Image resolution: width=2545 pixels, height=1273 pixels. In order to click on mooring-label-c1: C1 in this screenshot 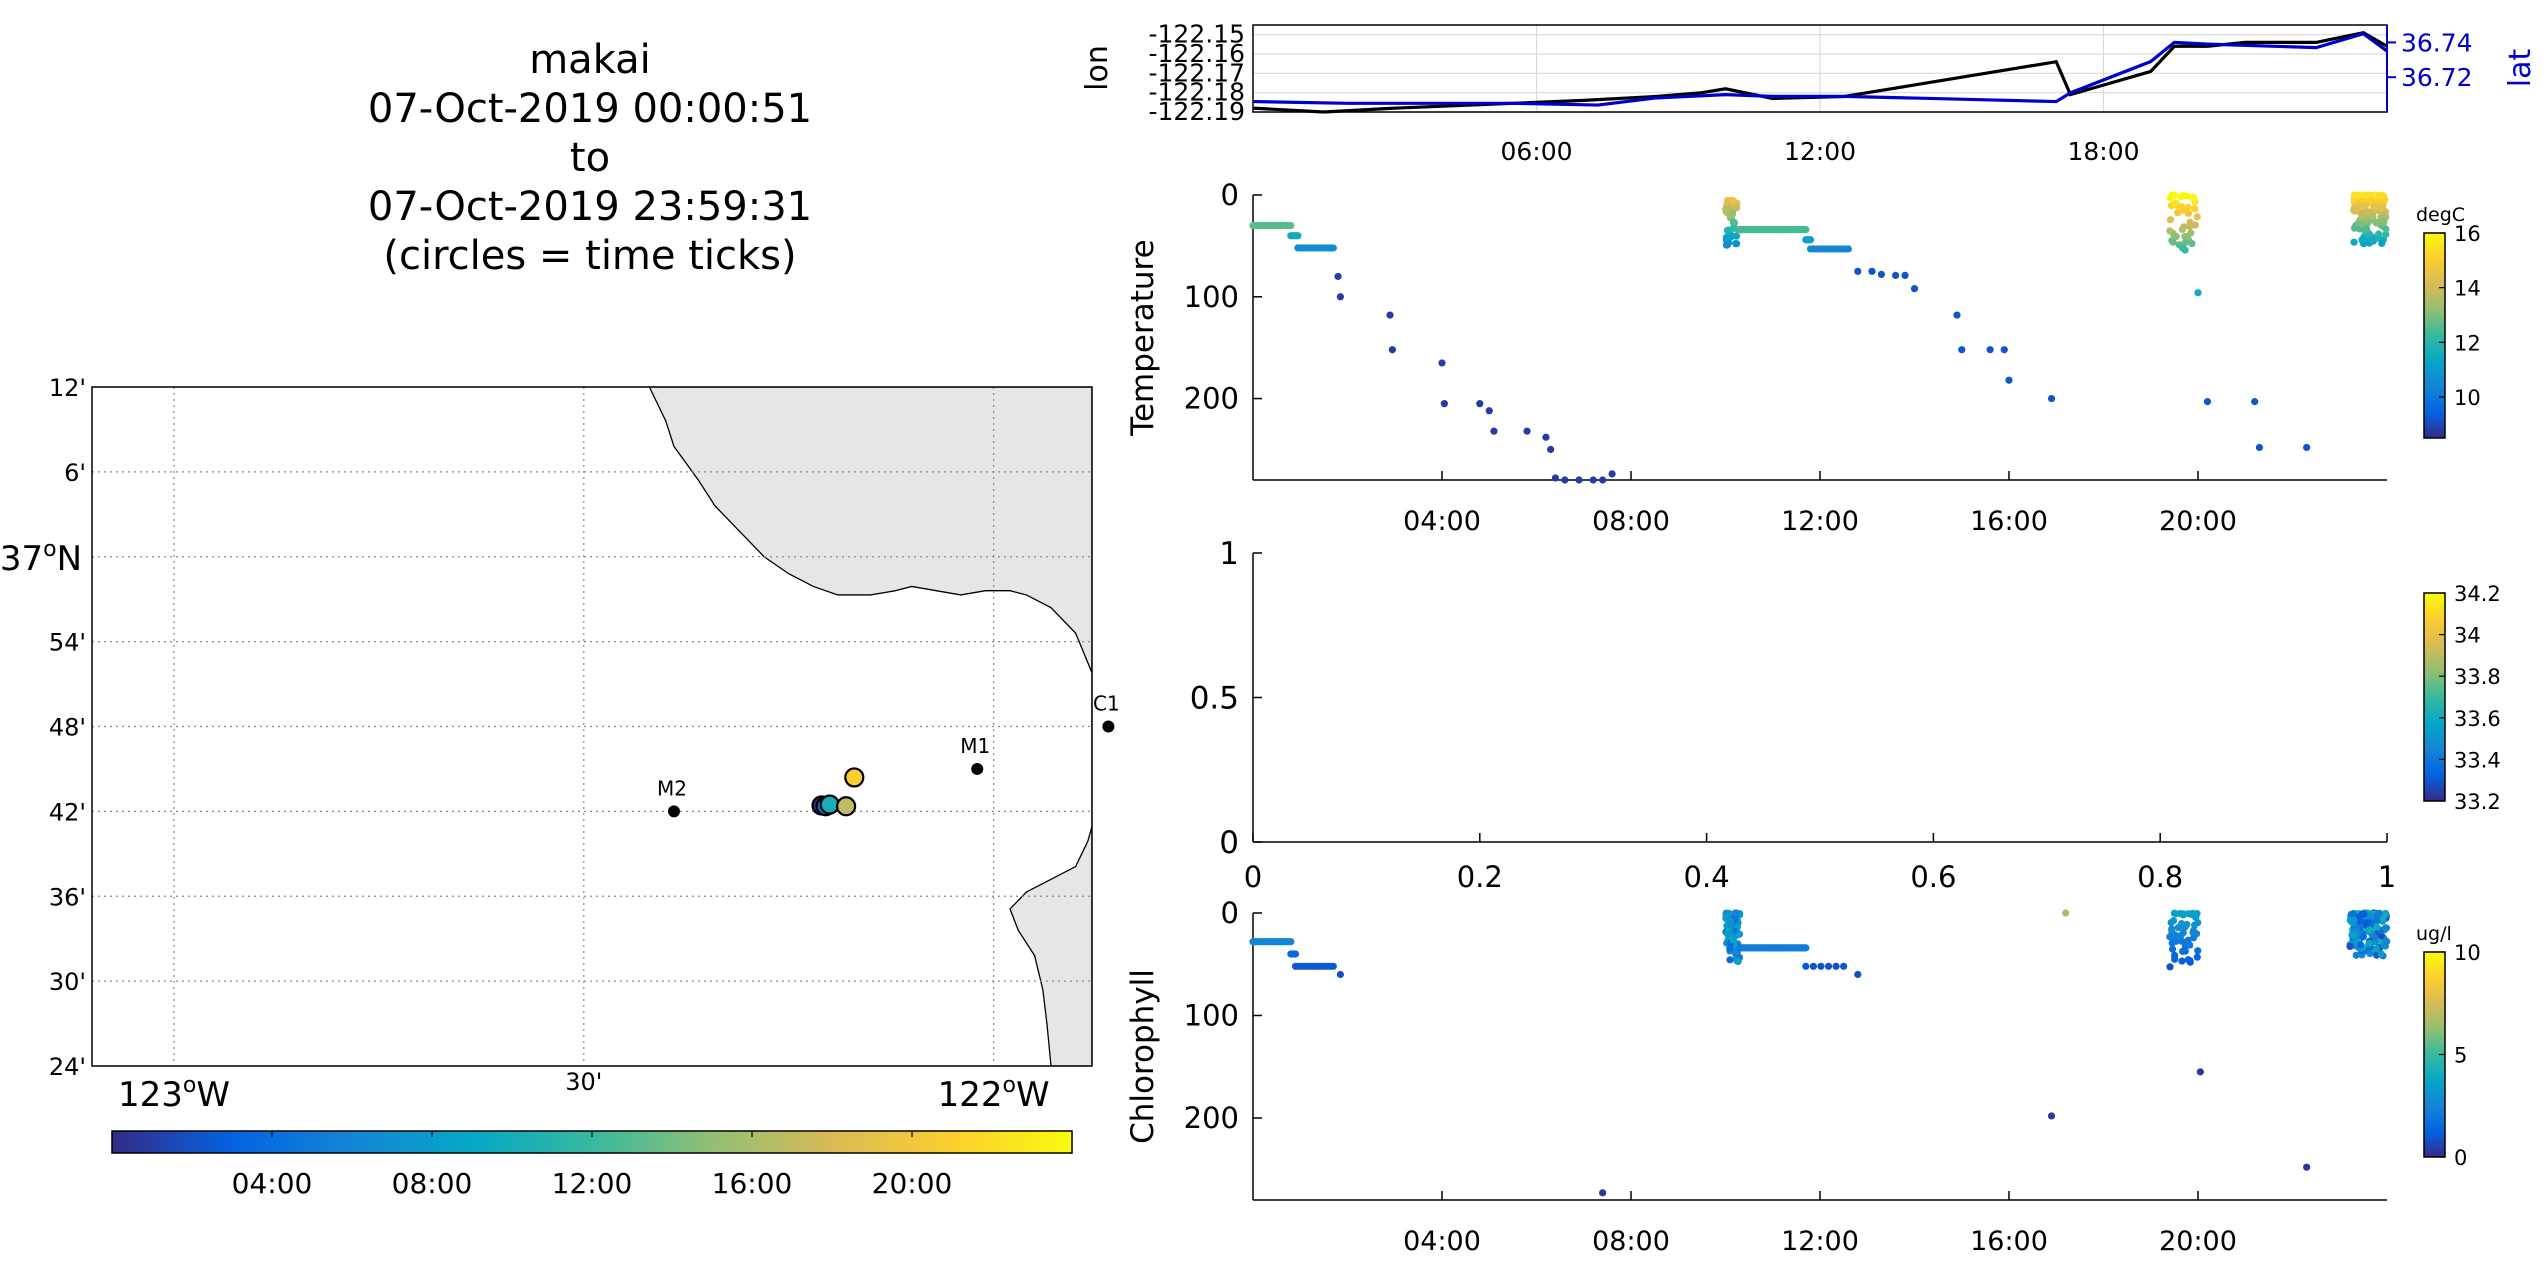, I will do `click(1106, 704)`.